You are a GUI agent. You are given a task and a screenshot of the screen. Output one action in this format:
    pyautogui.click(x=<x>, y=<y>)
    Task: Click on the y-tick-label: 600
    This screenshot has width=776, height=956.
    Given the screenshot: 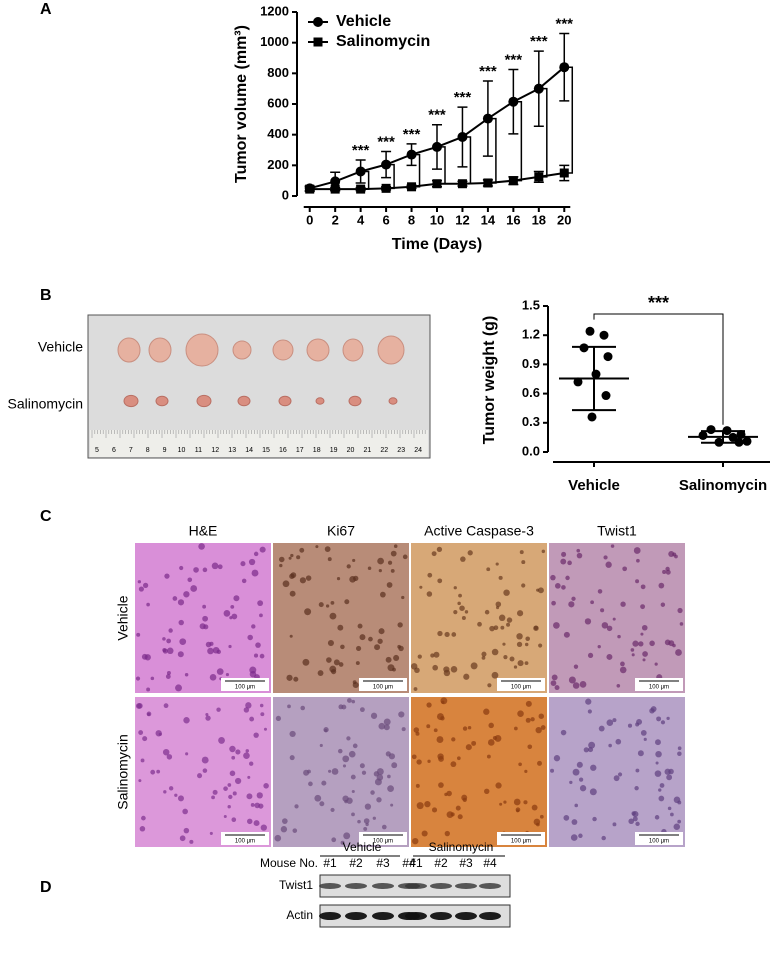 What is the action you would take?
    pyautogui.click(x=278, y=102)
    